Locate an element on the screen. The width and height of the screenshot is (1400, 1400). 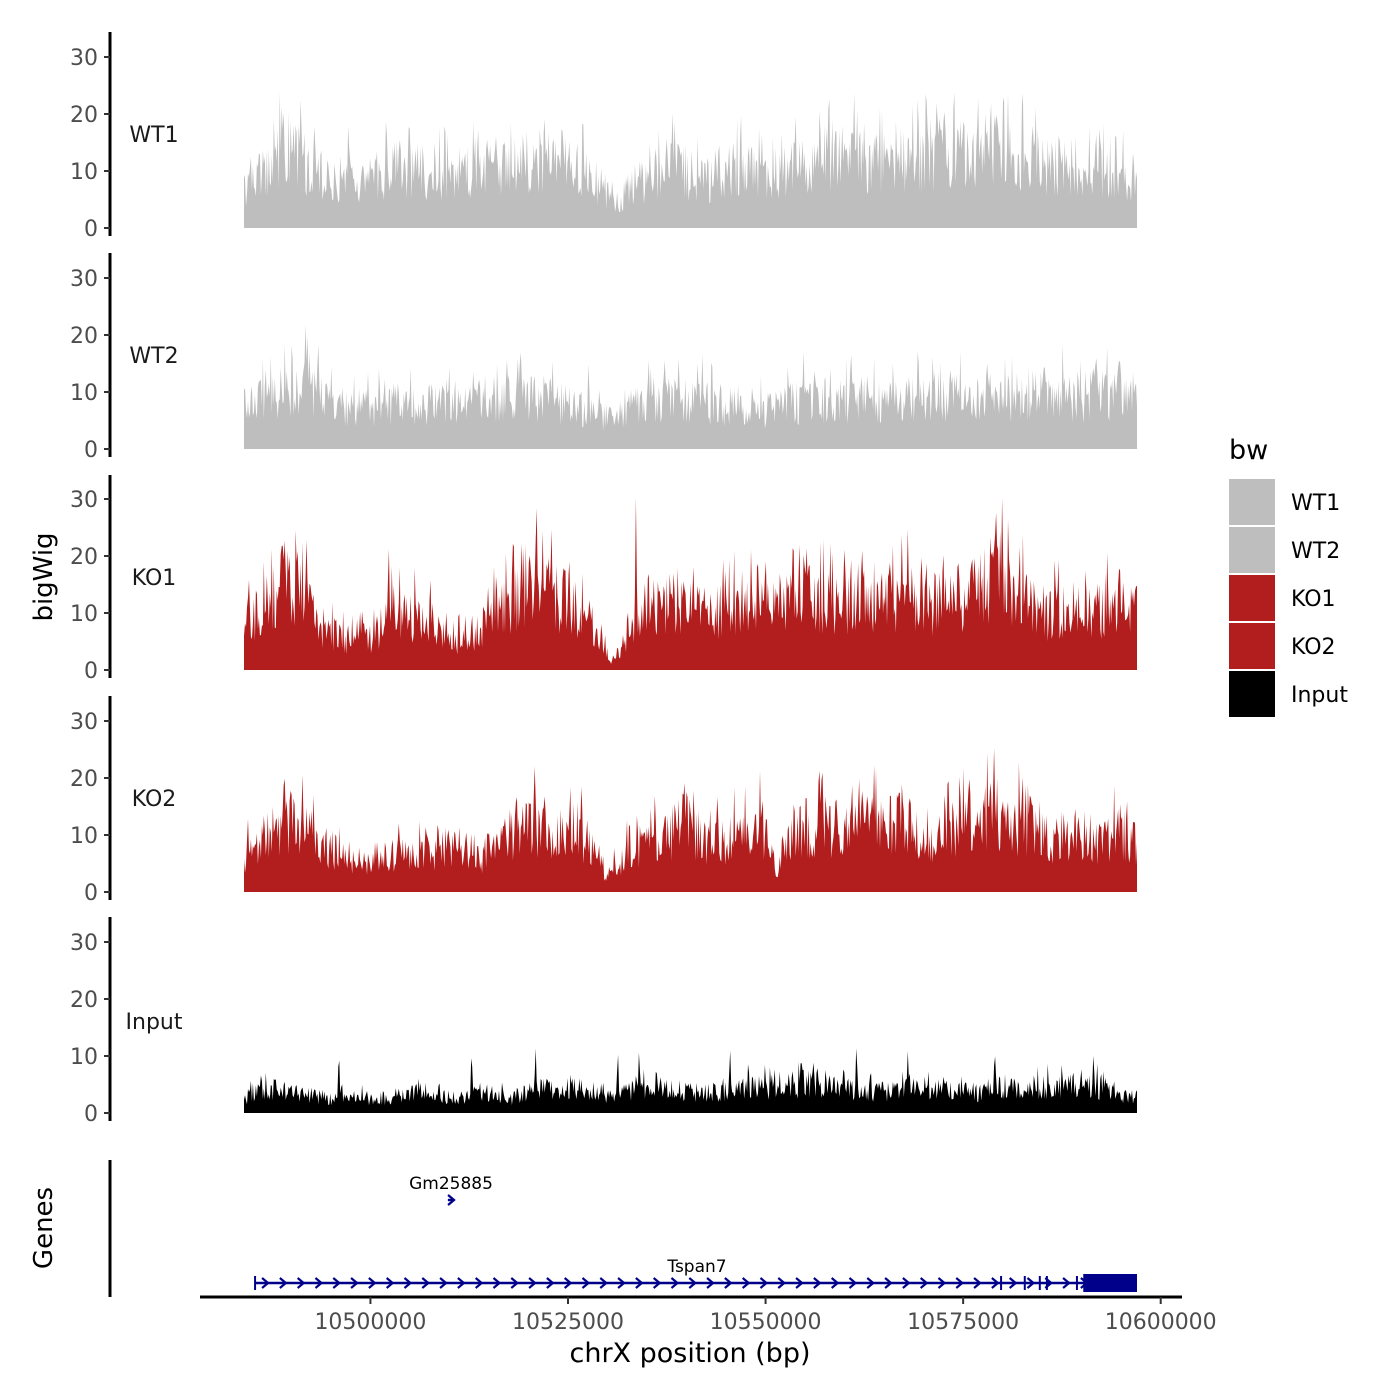
legend-label: KO1 is located at coordinates (1313, 599).